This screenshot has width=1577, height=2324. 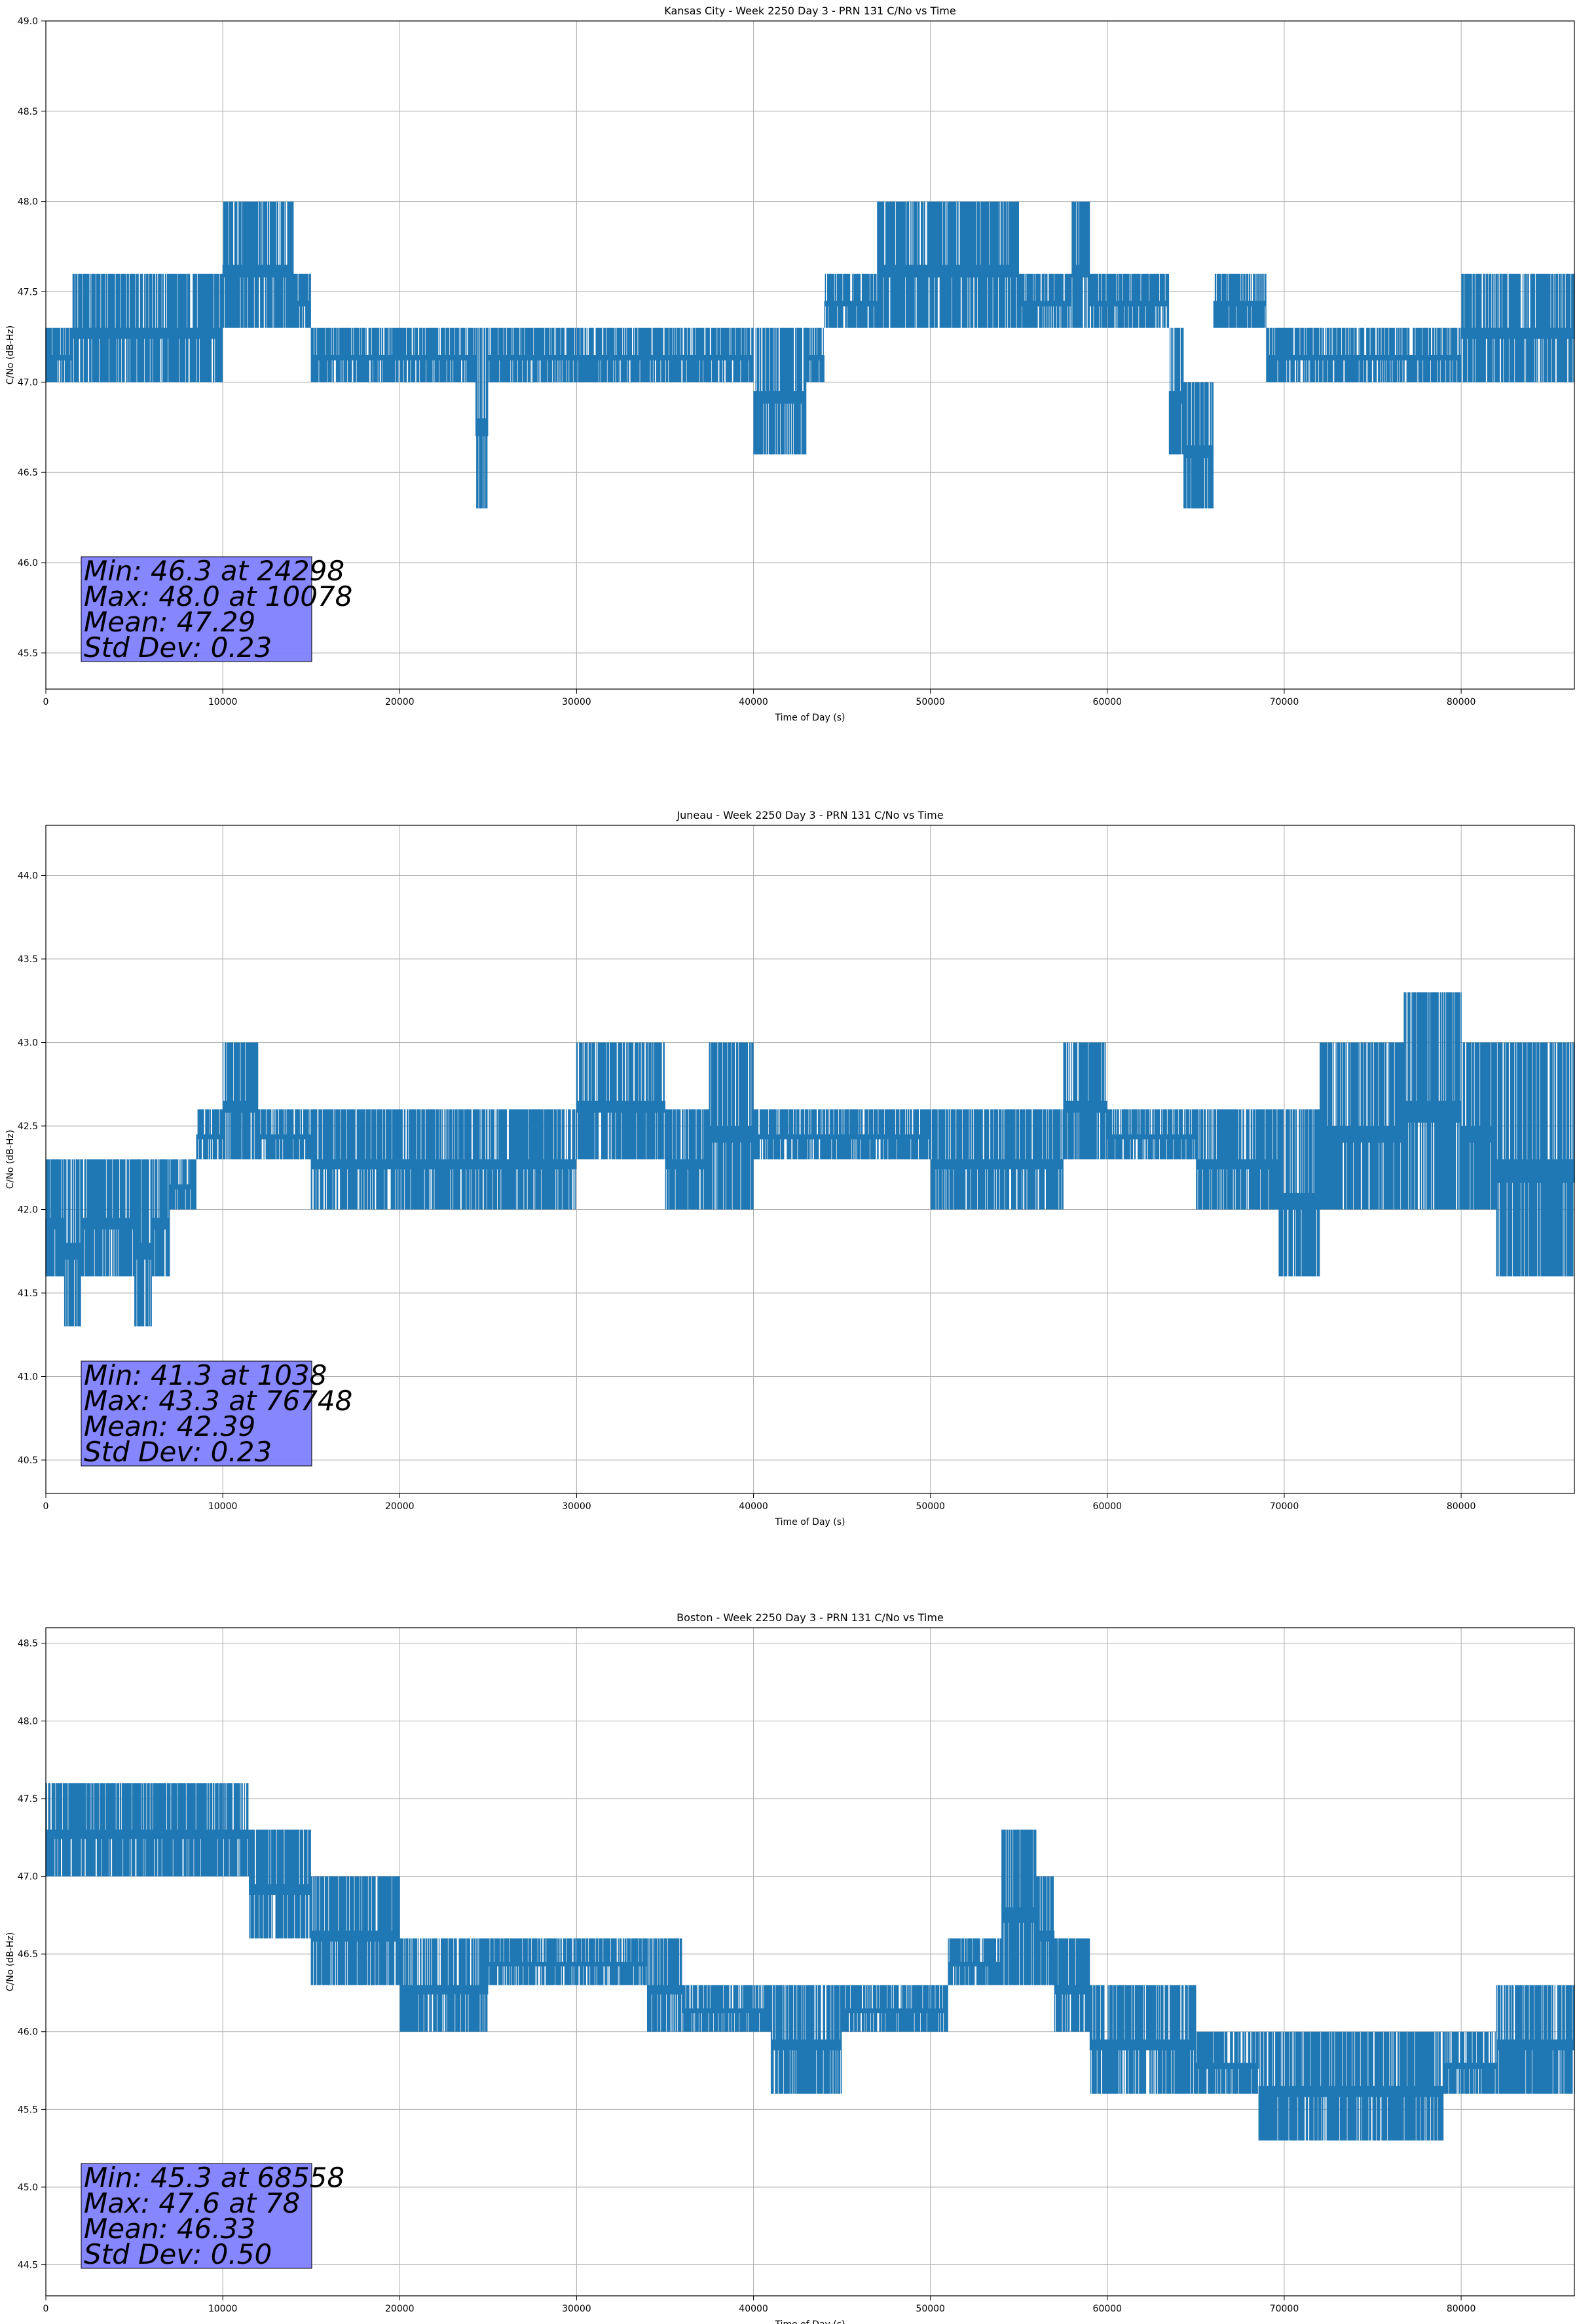 What do you see at coordinates (205, 1375) in the screenshot?
I see `stats-line: Min: 41.3 at 1038` at bounding box center [205, 1375].